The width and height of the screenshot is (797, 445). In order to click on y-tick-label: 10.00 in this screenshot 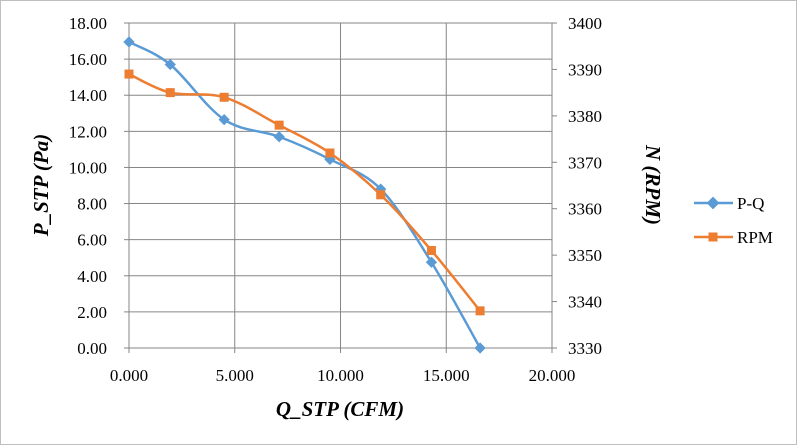, I will do `click(88, 167)`.